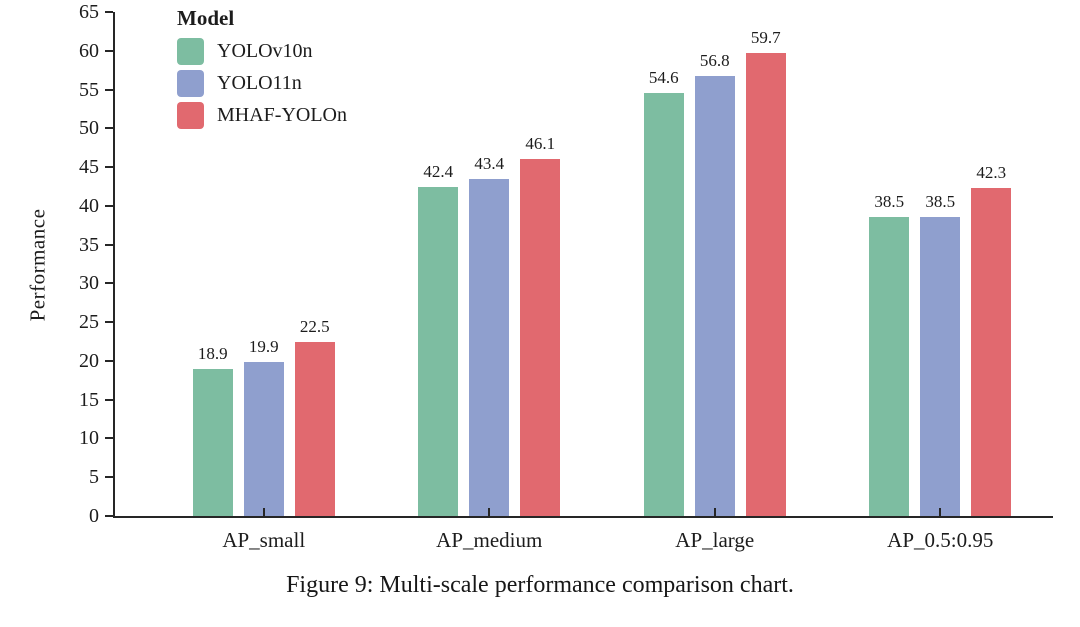 Image resolution: width=1080 pixels, height=627 pixels. What do you see at coordinates (540, 325) in the screenshot?
I see `bar-MHAF-YOLOn: 46.1` at bounding box center [540, 325].